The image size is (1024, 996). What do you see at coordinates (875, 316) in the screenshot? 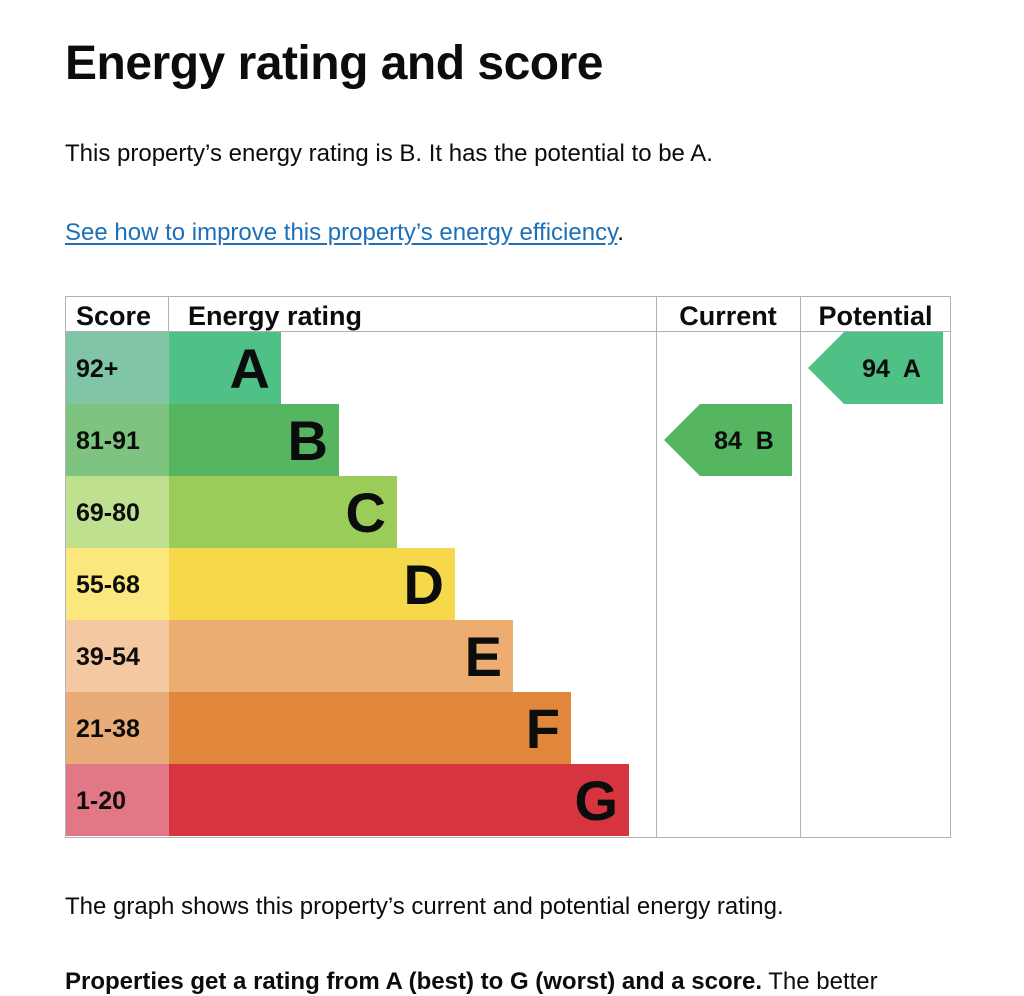
I see `potential-header: Potential` at bounding box center [875, 316].